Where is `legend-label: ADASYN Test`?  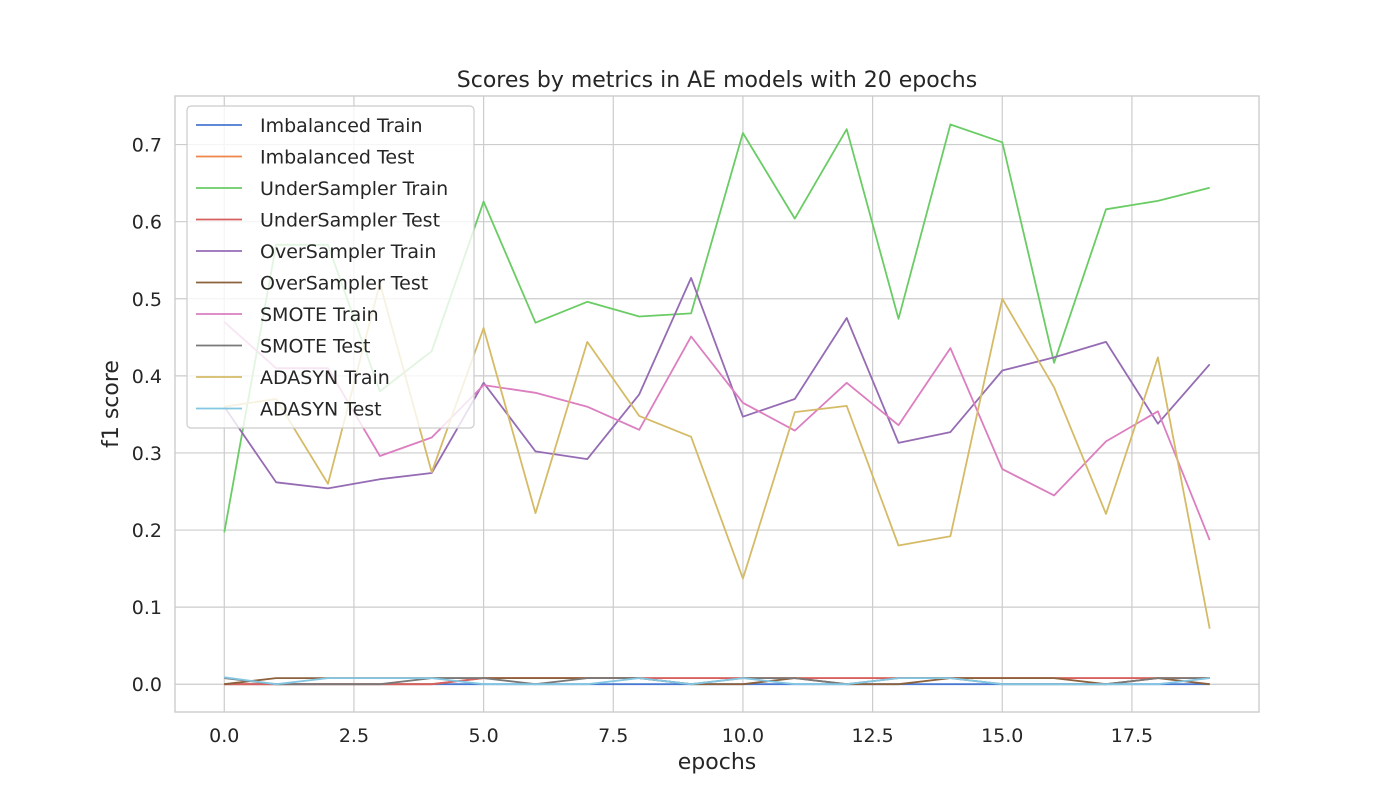 legend-label: ADASYN Test is located at coordinates (321, 410).